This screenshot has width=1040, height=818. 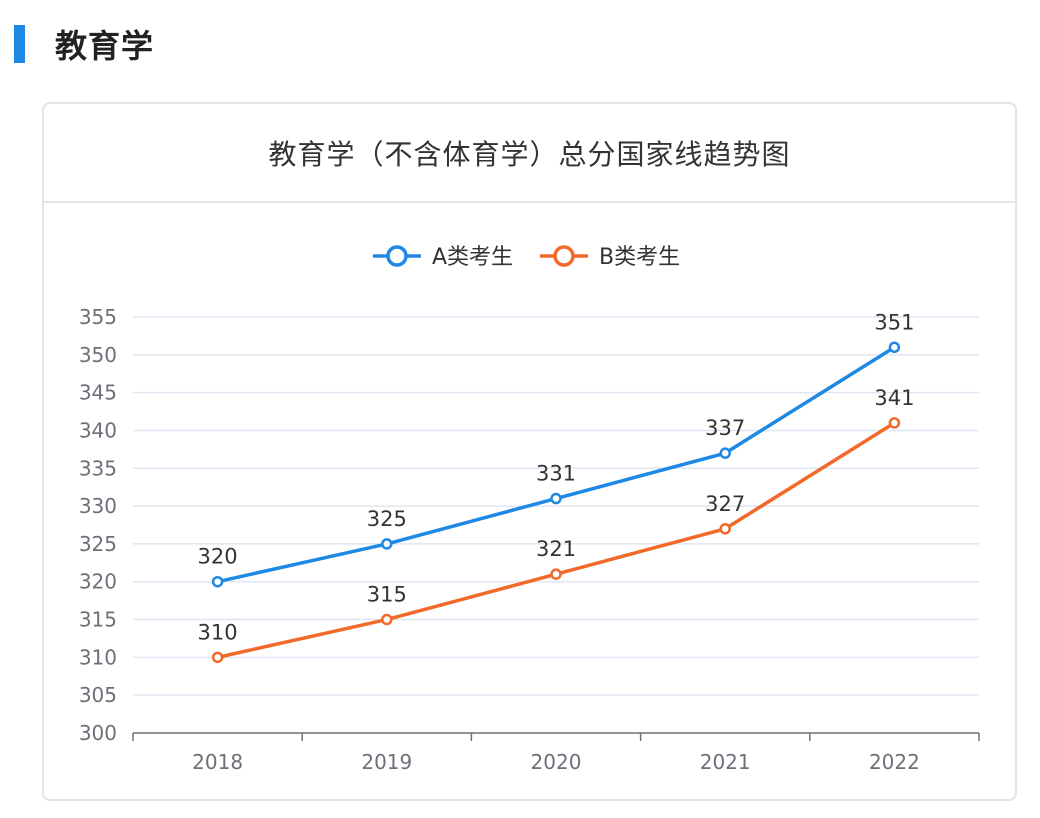 What do you see at coordinates (556, 474) in the screenshot?
I see `data-label: 331` at bounding box center [556, 474].